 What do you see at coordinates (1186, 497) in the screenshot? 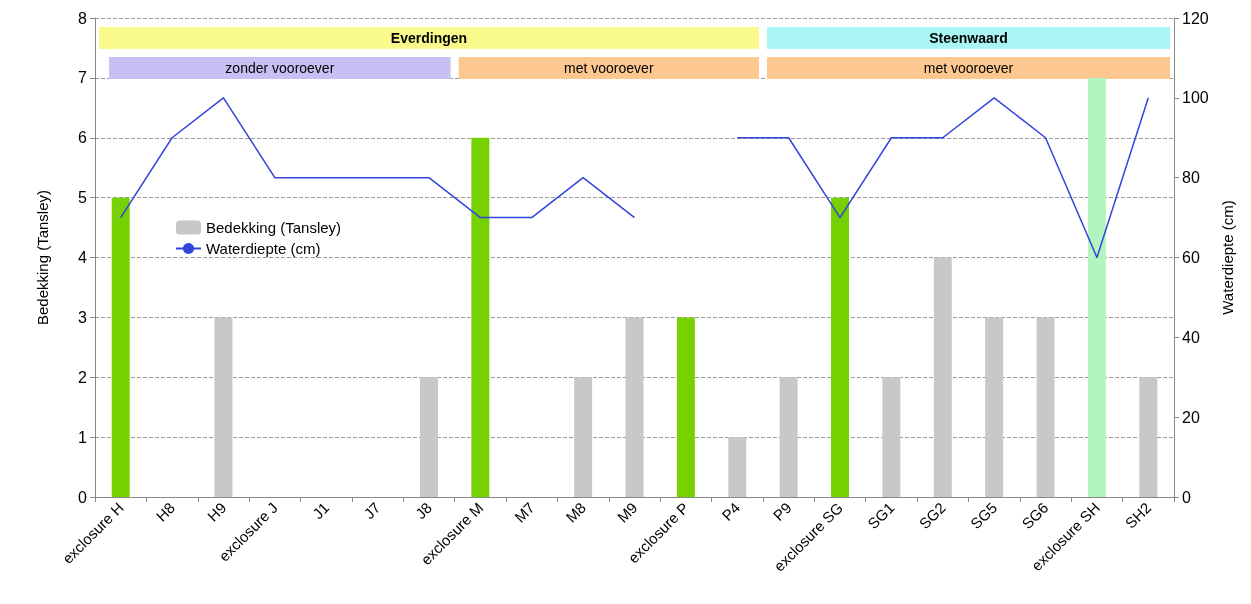
I see `y2-tick-label: 0` at bounding box center [1186, 497].